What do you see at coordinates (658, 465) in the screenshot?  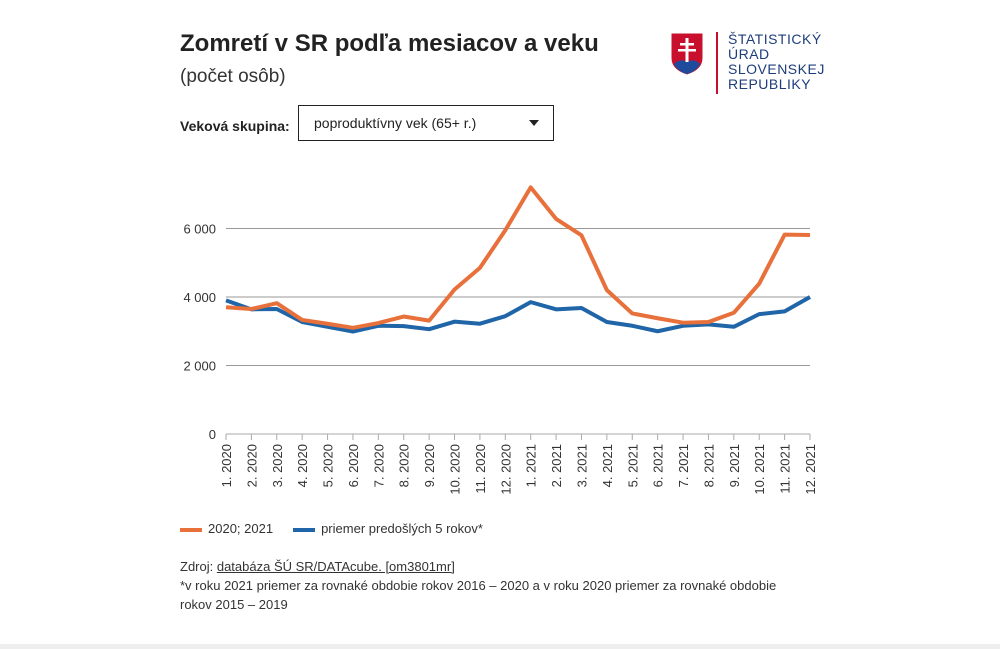 I see `x-tick-label: 6. 2021` at bounding box center [658, 465].